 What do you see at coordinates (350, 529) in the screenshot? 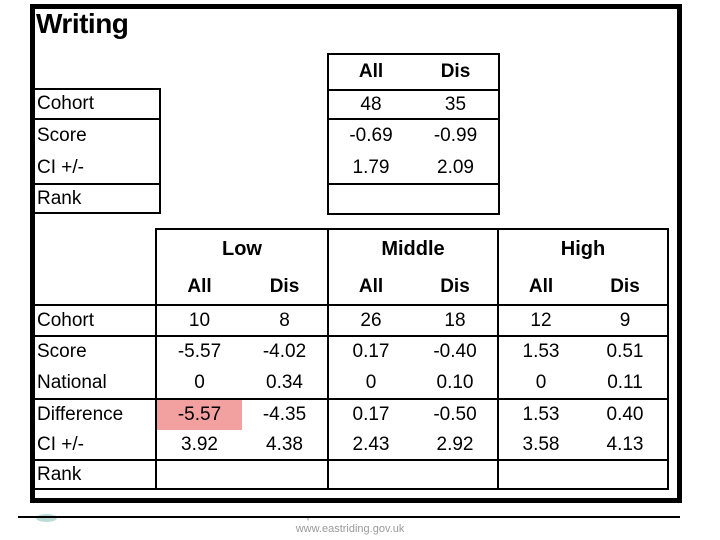
I see `footer-website: www.eastriding.gov.uk` at bounding box center [350, 529].